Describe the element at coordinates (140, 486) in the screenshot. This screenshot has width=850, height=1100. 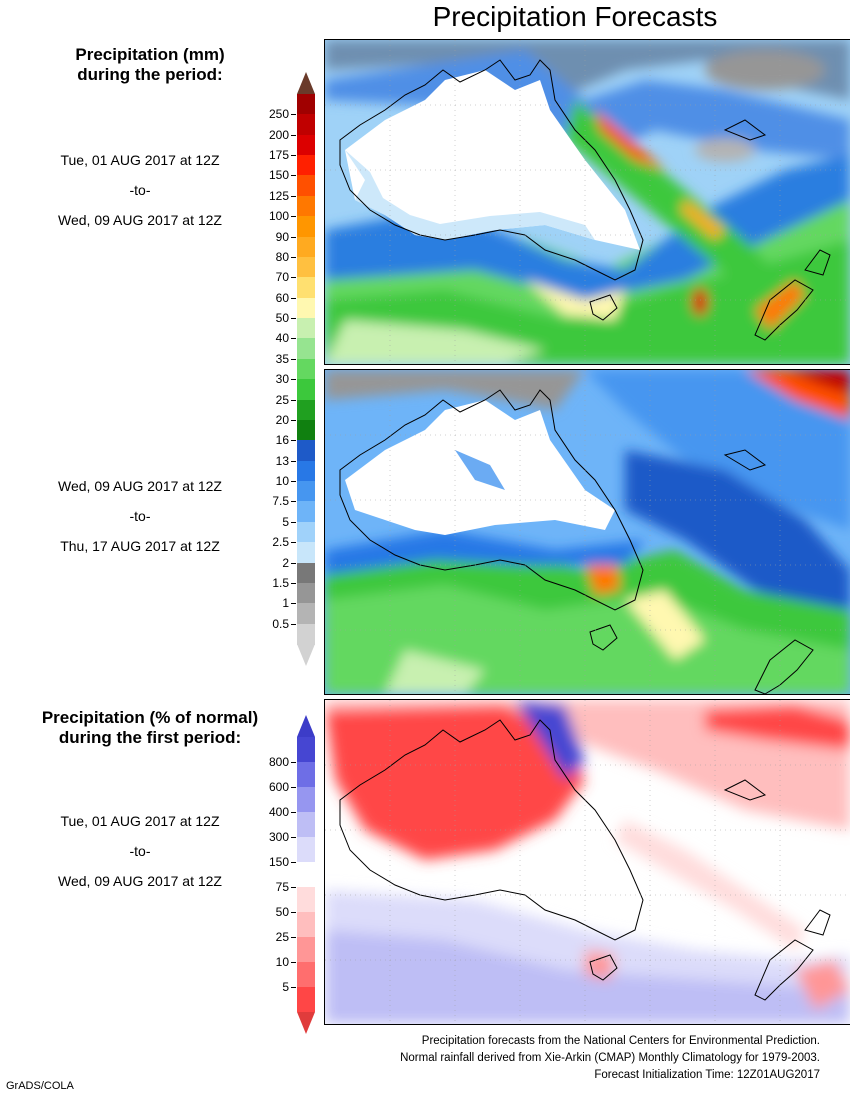
I see `period2-start: Wed, 09 AUG 2017 at 12Z` at that location.